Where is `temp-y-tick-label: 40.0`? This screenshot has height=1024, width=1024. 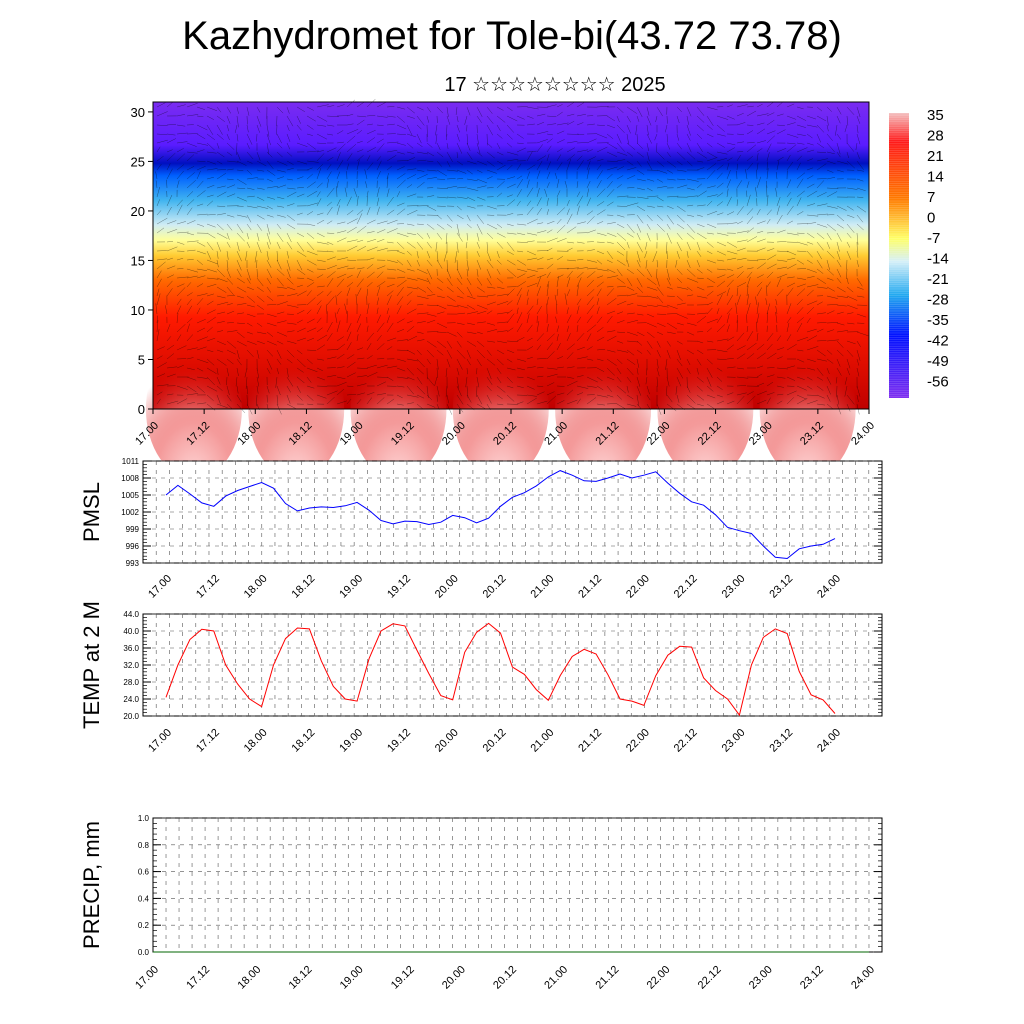
temp-y-tick-label: 40.0 is located at coordinates (131, 631).